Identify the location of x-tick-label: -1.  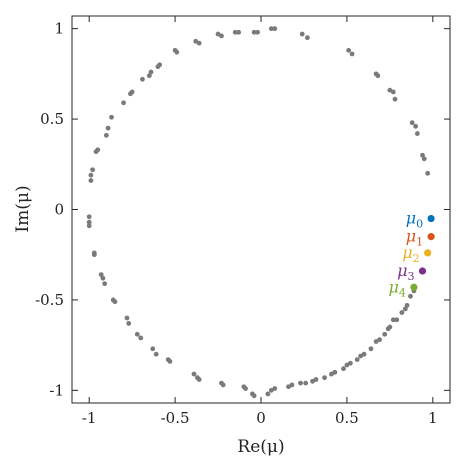
(89, 418).